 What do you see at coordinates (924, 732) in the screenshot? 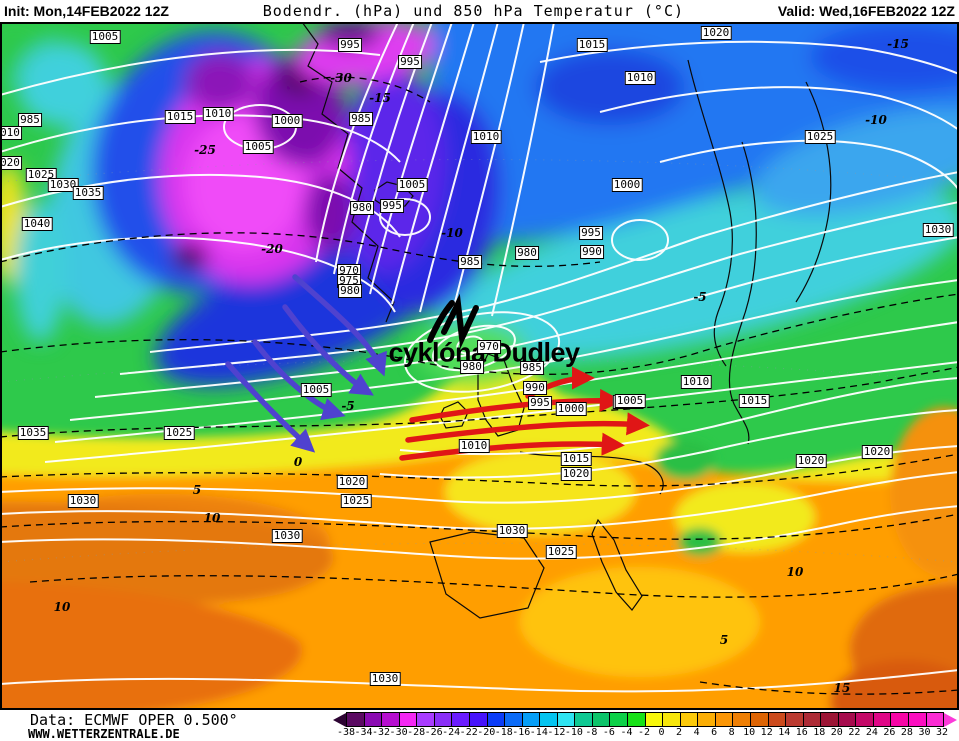
I see `colorbar-tick-label: 30` at bounding box center [924, 732].